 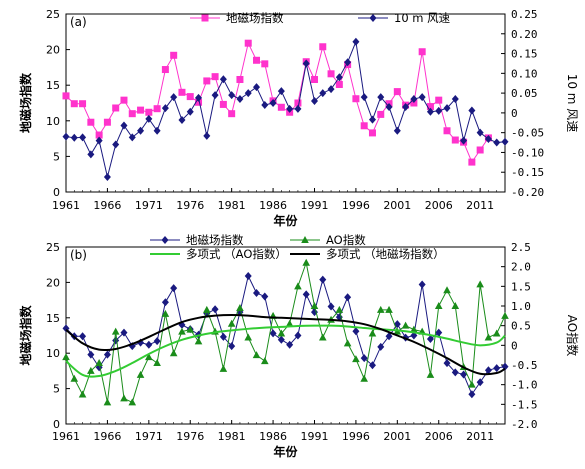 What do you see at coordinates (78, 22) in the screenshot?
I see `panel-label: (a)` at bounding box center [78, 22].